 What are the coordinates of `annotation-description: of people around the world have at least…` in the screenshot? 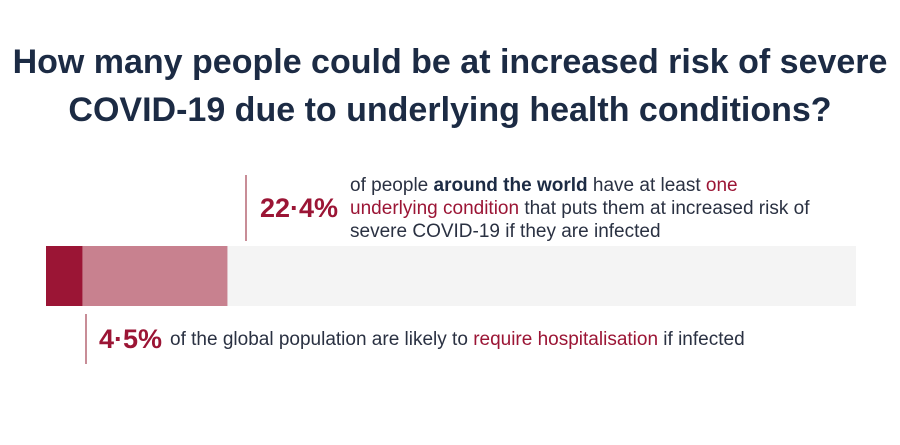 It's located at (585, 208).